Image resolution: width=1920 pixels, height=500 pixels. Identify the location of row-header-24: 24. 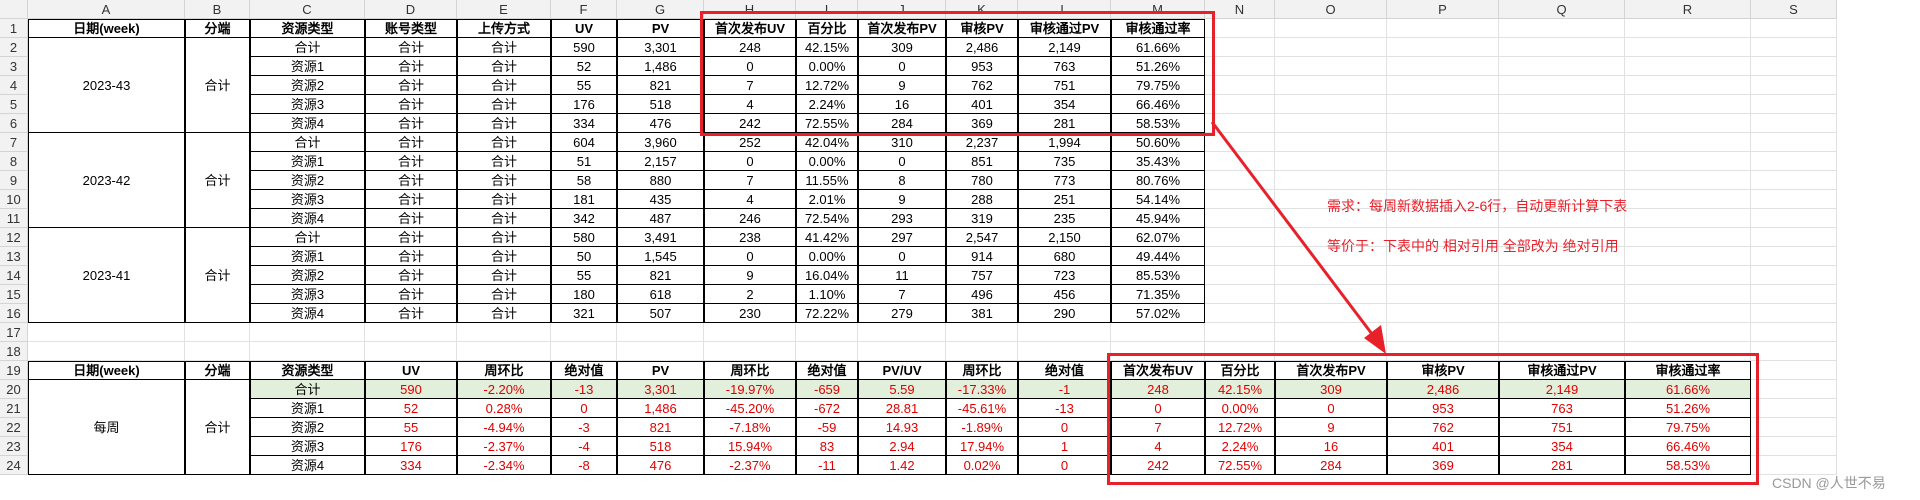
(14, 465).